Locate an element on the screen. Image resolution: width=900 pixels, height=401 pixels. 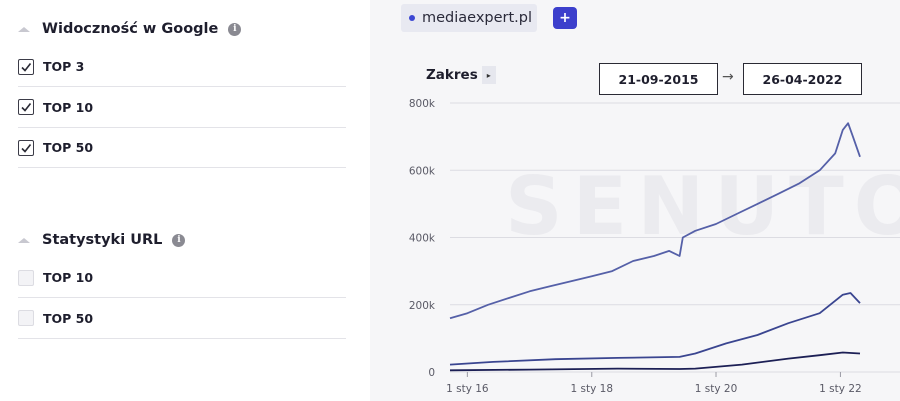
date-from-field: 21-09-2015 is located at coordinates (658, 79).